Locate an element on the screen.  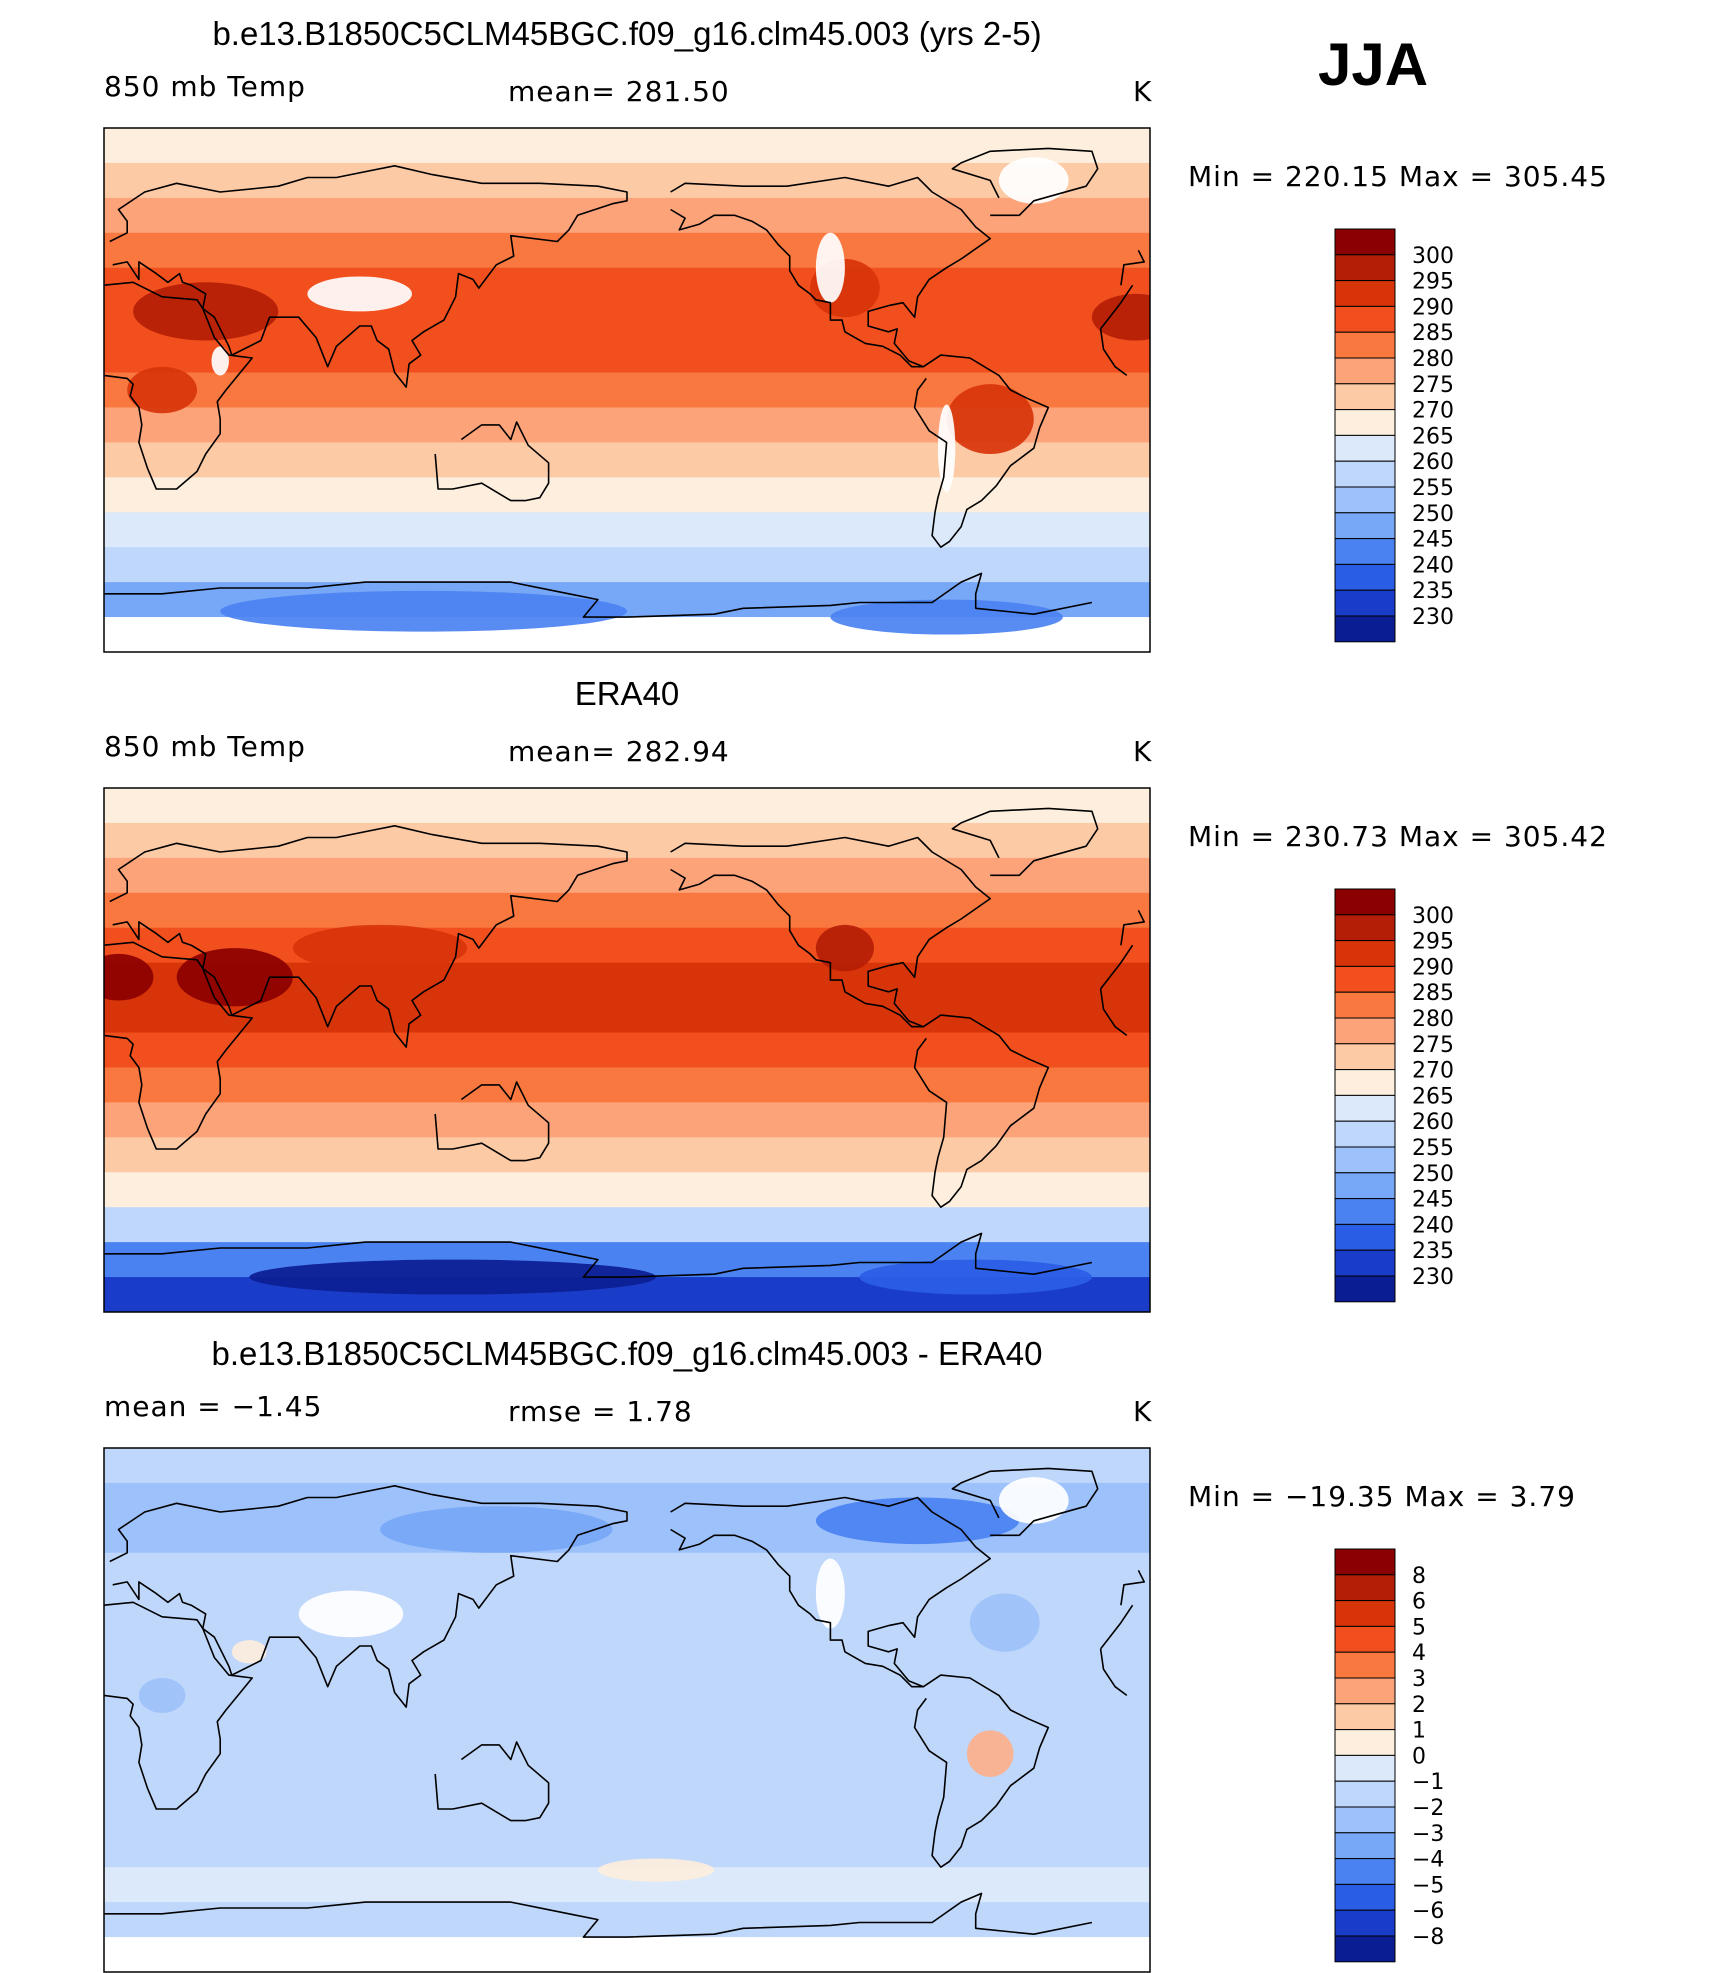
panel-center-label: mean= 281.50 is located at coordinates (619, 91).